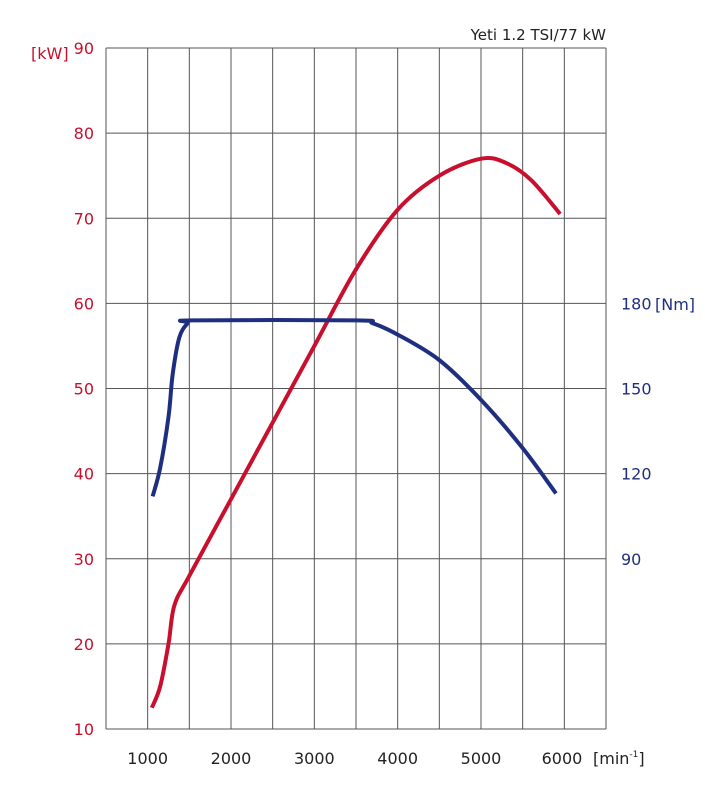 The height and width of the screenshot is (800, 705). I want to click on x-tick-label: 6000, so click(562, 758).